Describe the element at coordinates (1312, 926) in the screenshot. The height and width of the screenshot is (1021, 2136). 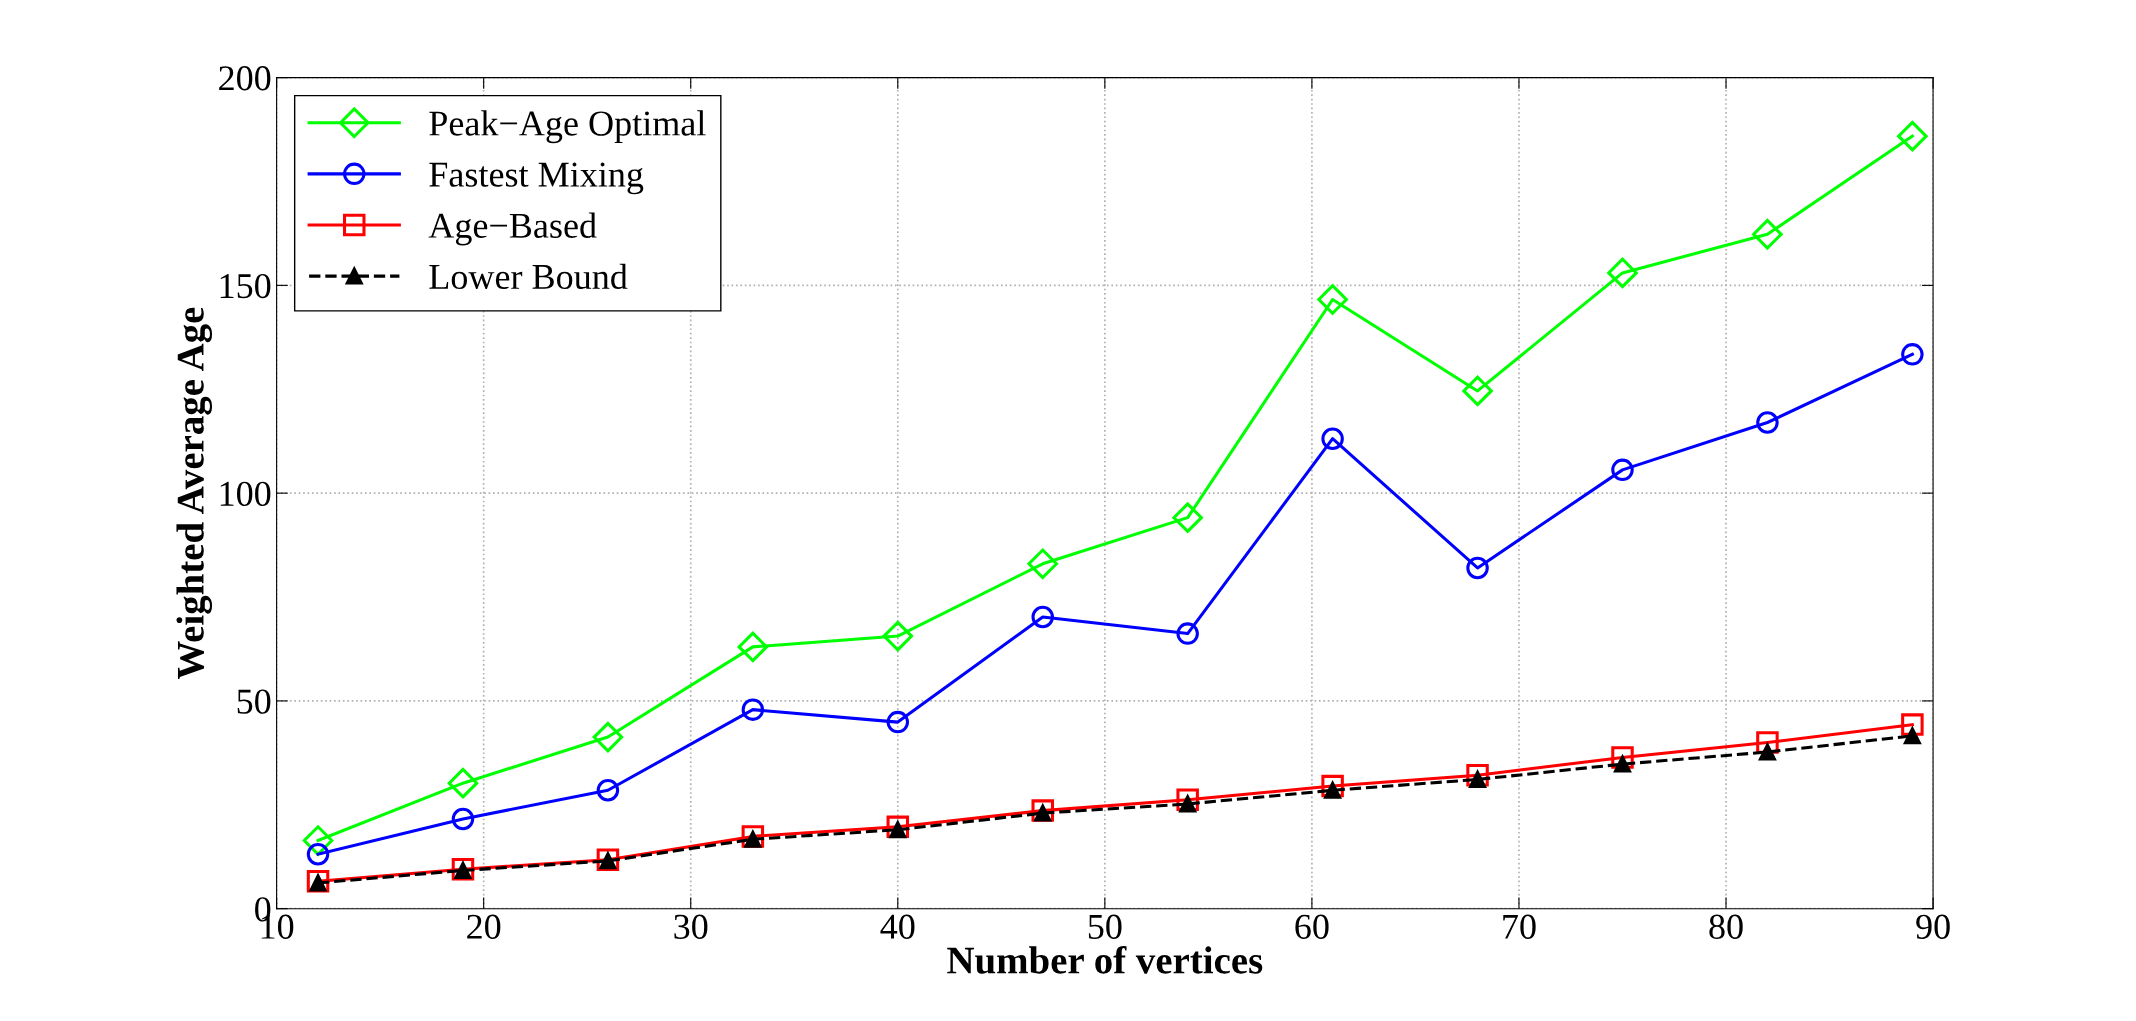
I see `x-tick-label: 60` at that location.